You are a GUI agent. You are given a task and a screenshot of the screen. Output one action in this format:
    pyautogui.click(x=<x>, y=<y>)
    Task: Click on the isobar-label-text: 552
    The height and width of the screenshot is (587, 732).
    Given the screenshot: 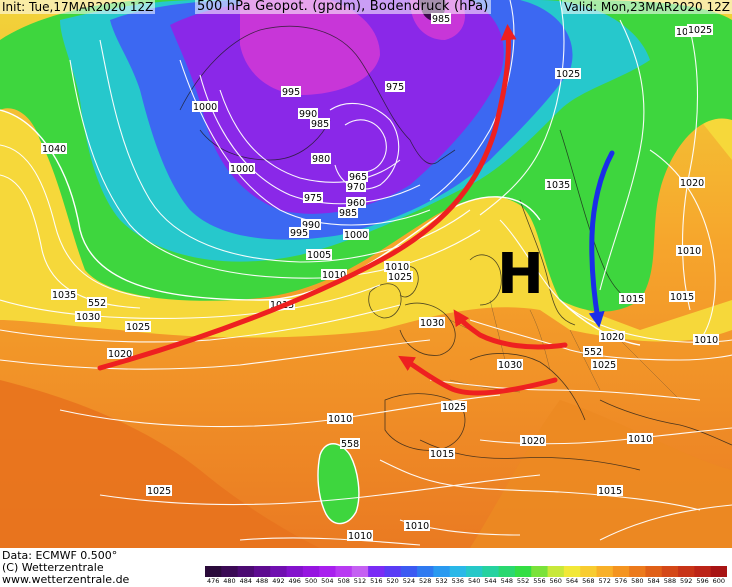 What is the action you would take?
    pyautogui.click(x=97, y=303)
    